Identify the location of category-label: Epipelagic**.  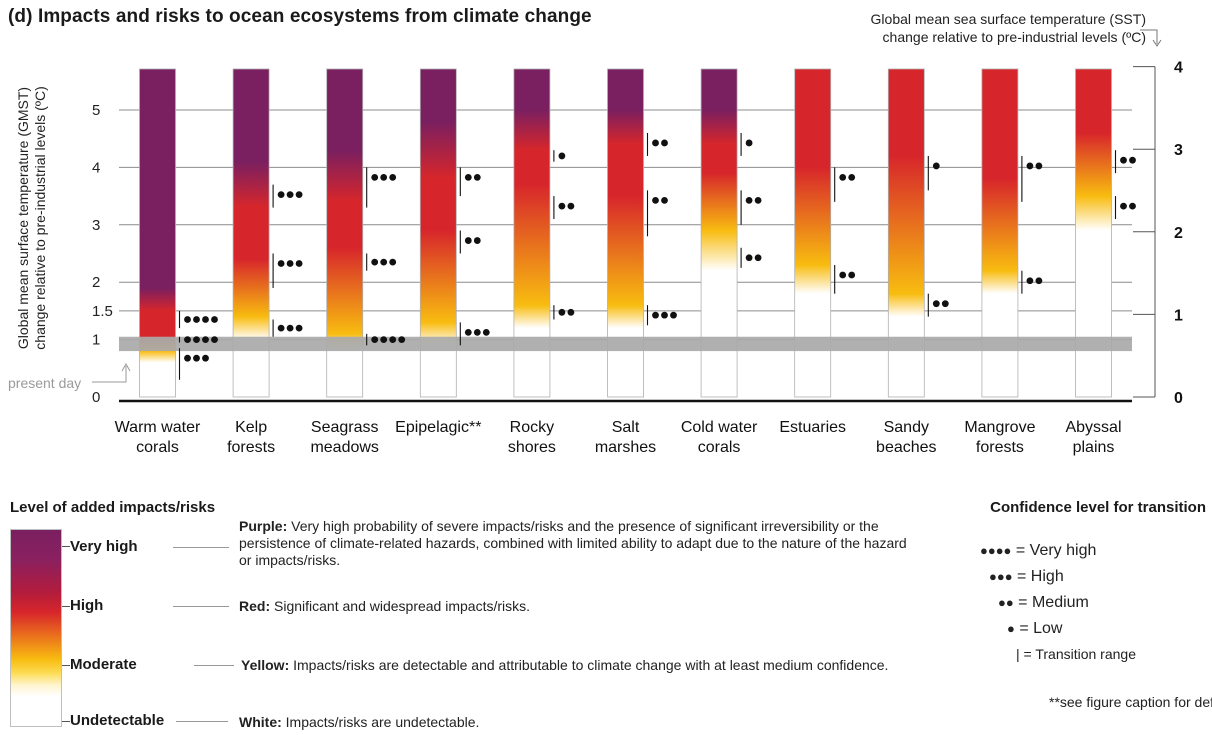
(438, 427).